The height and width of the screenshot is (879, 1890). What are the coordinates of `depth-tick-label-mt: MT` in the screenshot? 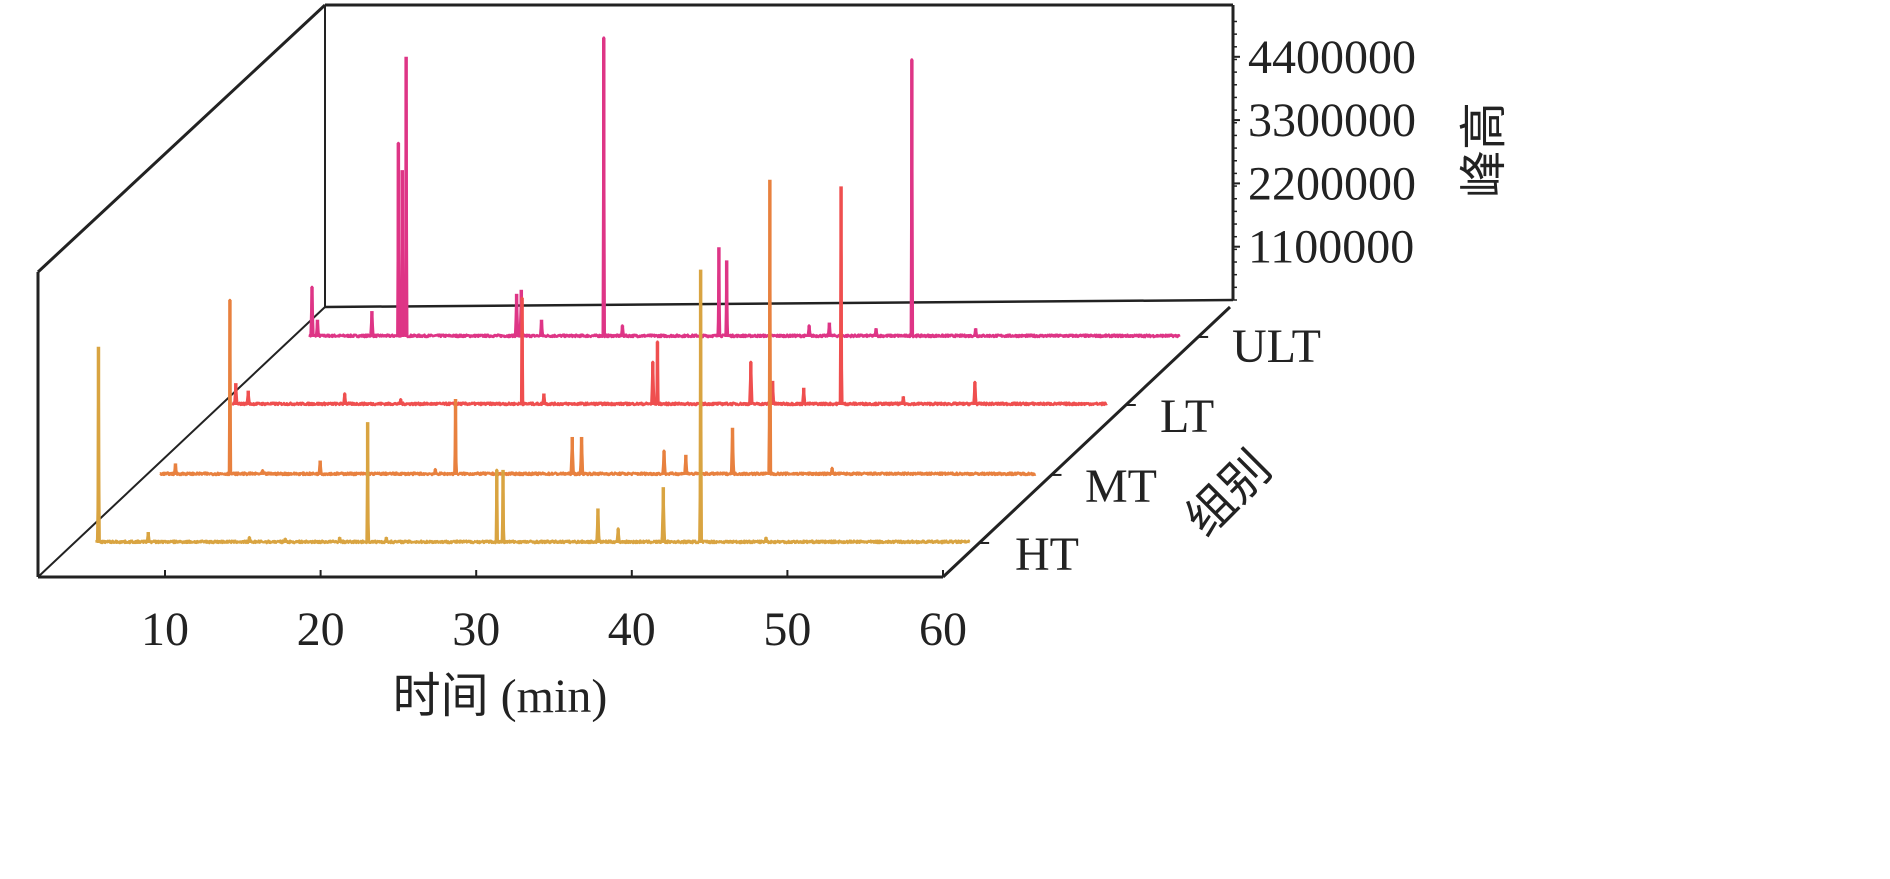 It's located at (1121, 486).